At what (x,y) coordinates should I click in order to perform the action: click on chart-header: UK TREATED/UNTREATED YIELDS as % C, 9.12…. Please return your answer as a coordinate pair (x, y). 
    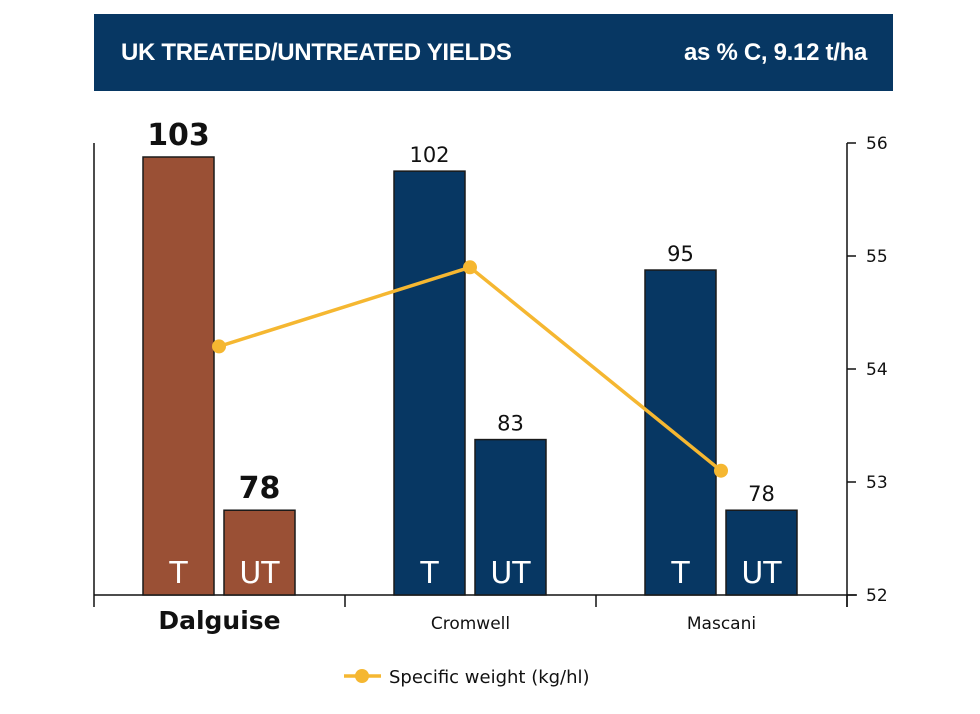
    Looking at the image, I should click on (493, 52).